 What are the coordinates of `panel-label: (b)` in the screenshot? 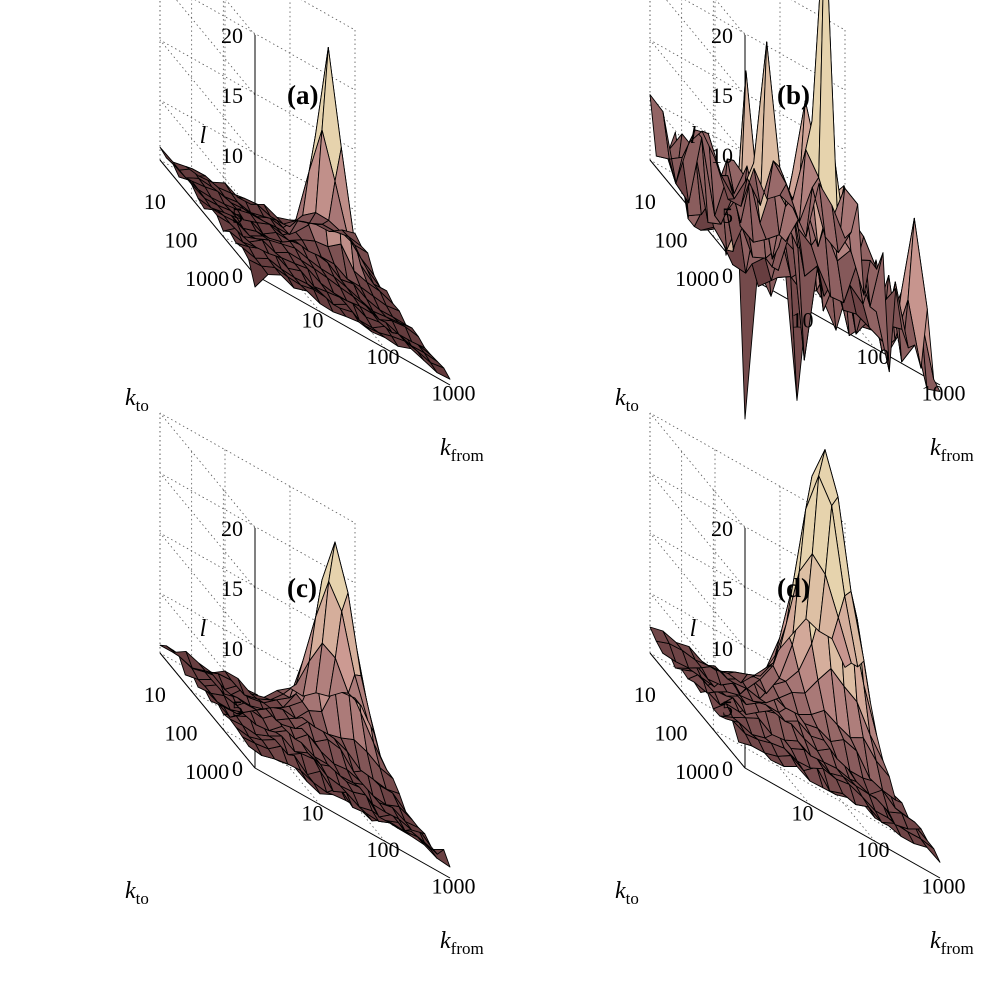 It's located at (793, 95).